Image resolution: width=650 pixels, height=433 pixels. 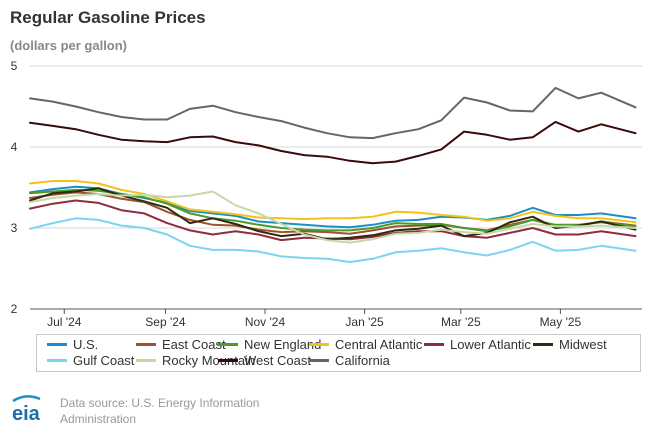 I want to click on data-source-line1: Data source: U.S. Energy Information, so click(x=160, y=403).